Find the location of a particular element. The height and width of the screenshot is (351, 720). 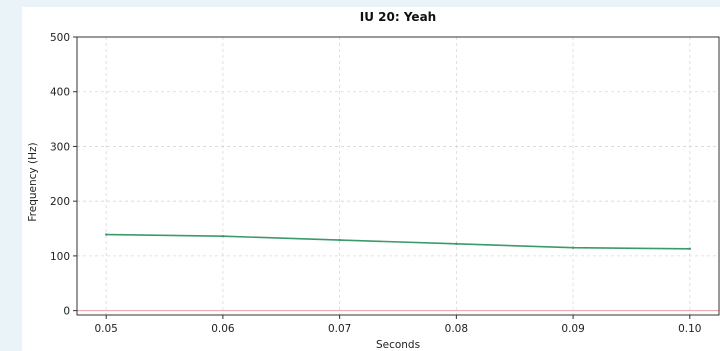

x-tick-label: 0.09 is located at coordinates (572, 329).